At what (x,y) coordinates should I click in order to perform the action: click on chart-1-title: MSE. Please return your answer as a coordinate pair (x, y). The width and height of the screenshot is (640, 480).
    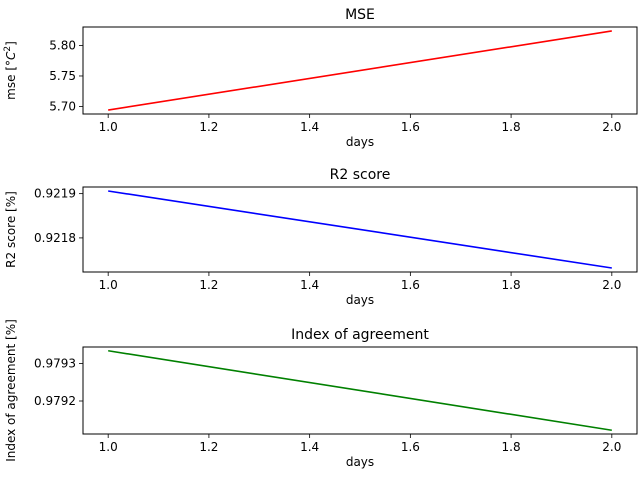
    Looking at the image, I should click on (360, 15).